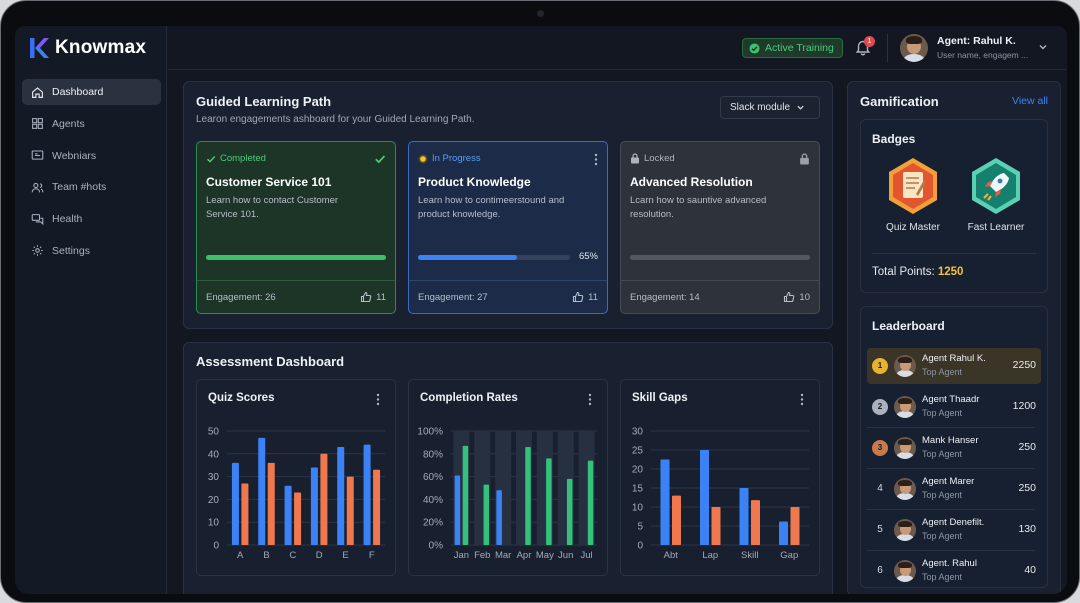 Image resolution: width=1080 pixels, height=603 pixels. What do you see at coordinates (37, 92) in the screenshot?
I see `home-icon` at bounding box center [37, 92].